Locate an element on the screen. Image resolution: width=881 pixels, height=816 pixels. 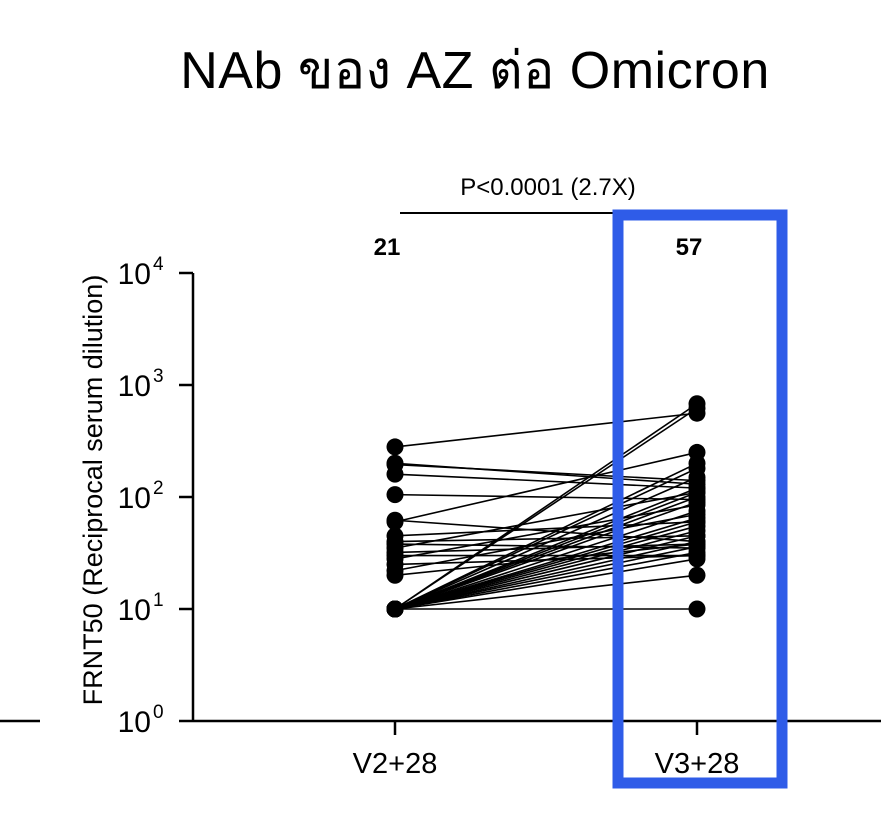
x-category-label: V3+28 is located at coordinates (697, 764).